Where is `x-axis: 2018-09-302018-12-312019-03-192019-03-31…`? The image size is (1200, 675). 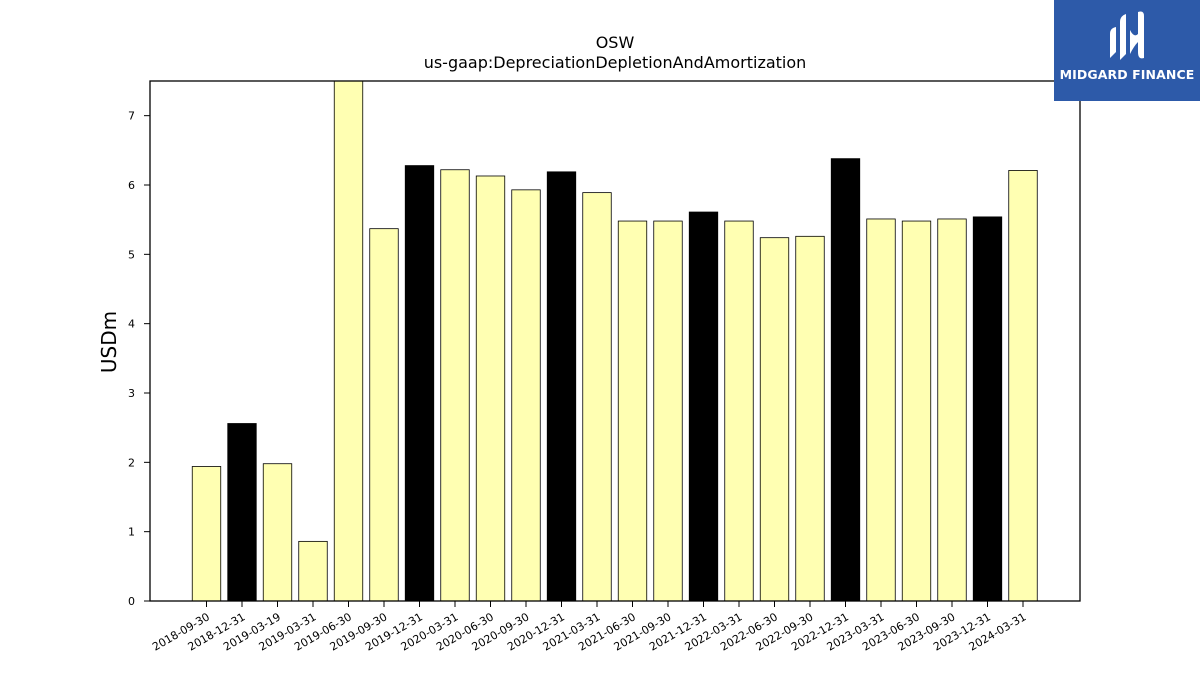
x-axis: 2018-09-302018-12-312019-03-192019-03-31… is located at coordinates (589, 627).